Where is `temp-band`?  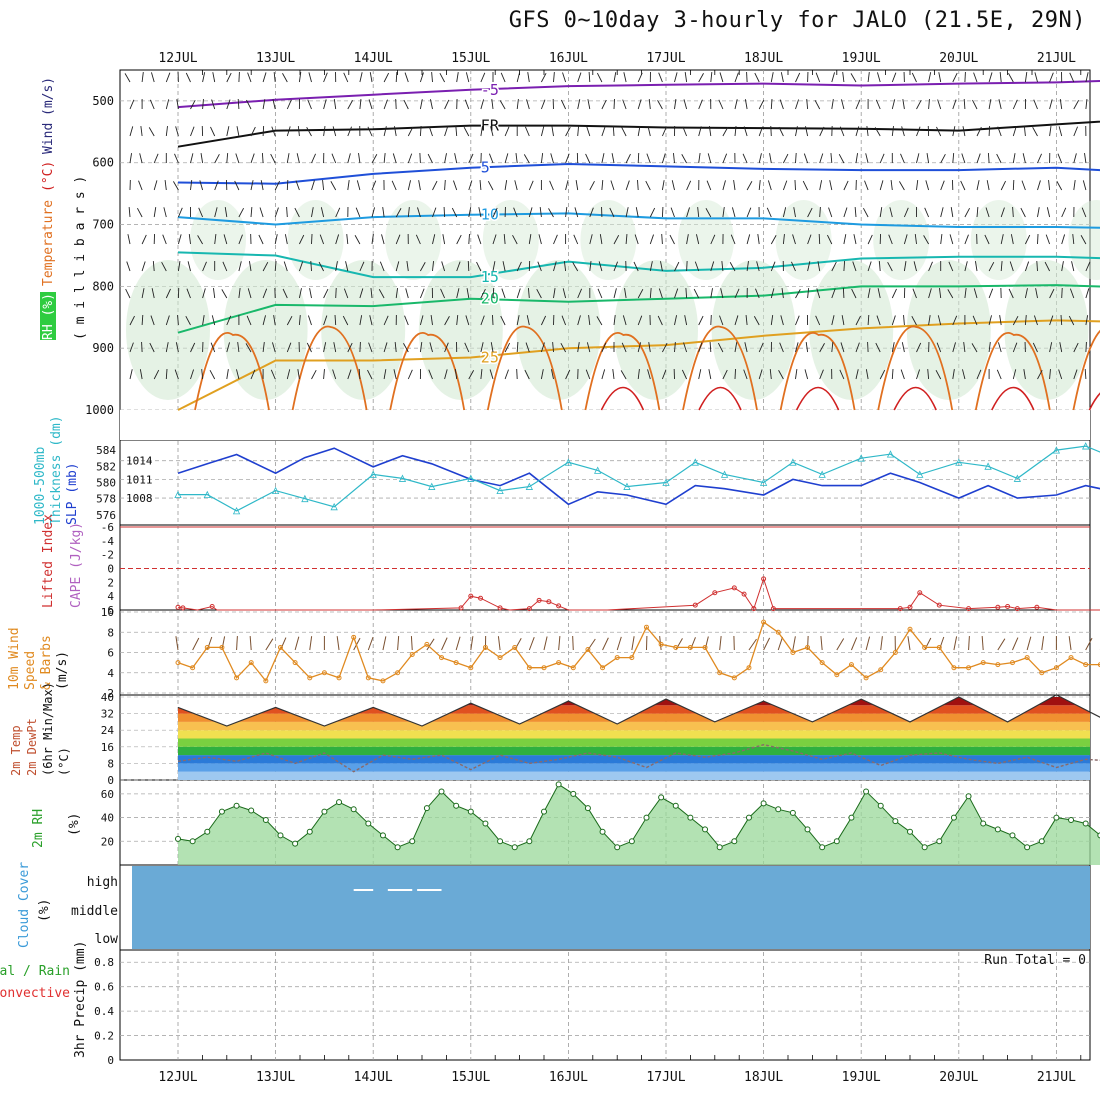 temp-band is located at coordinates (634, 751).